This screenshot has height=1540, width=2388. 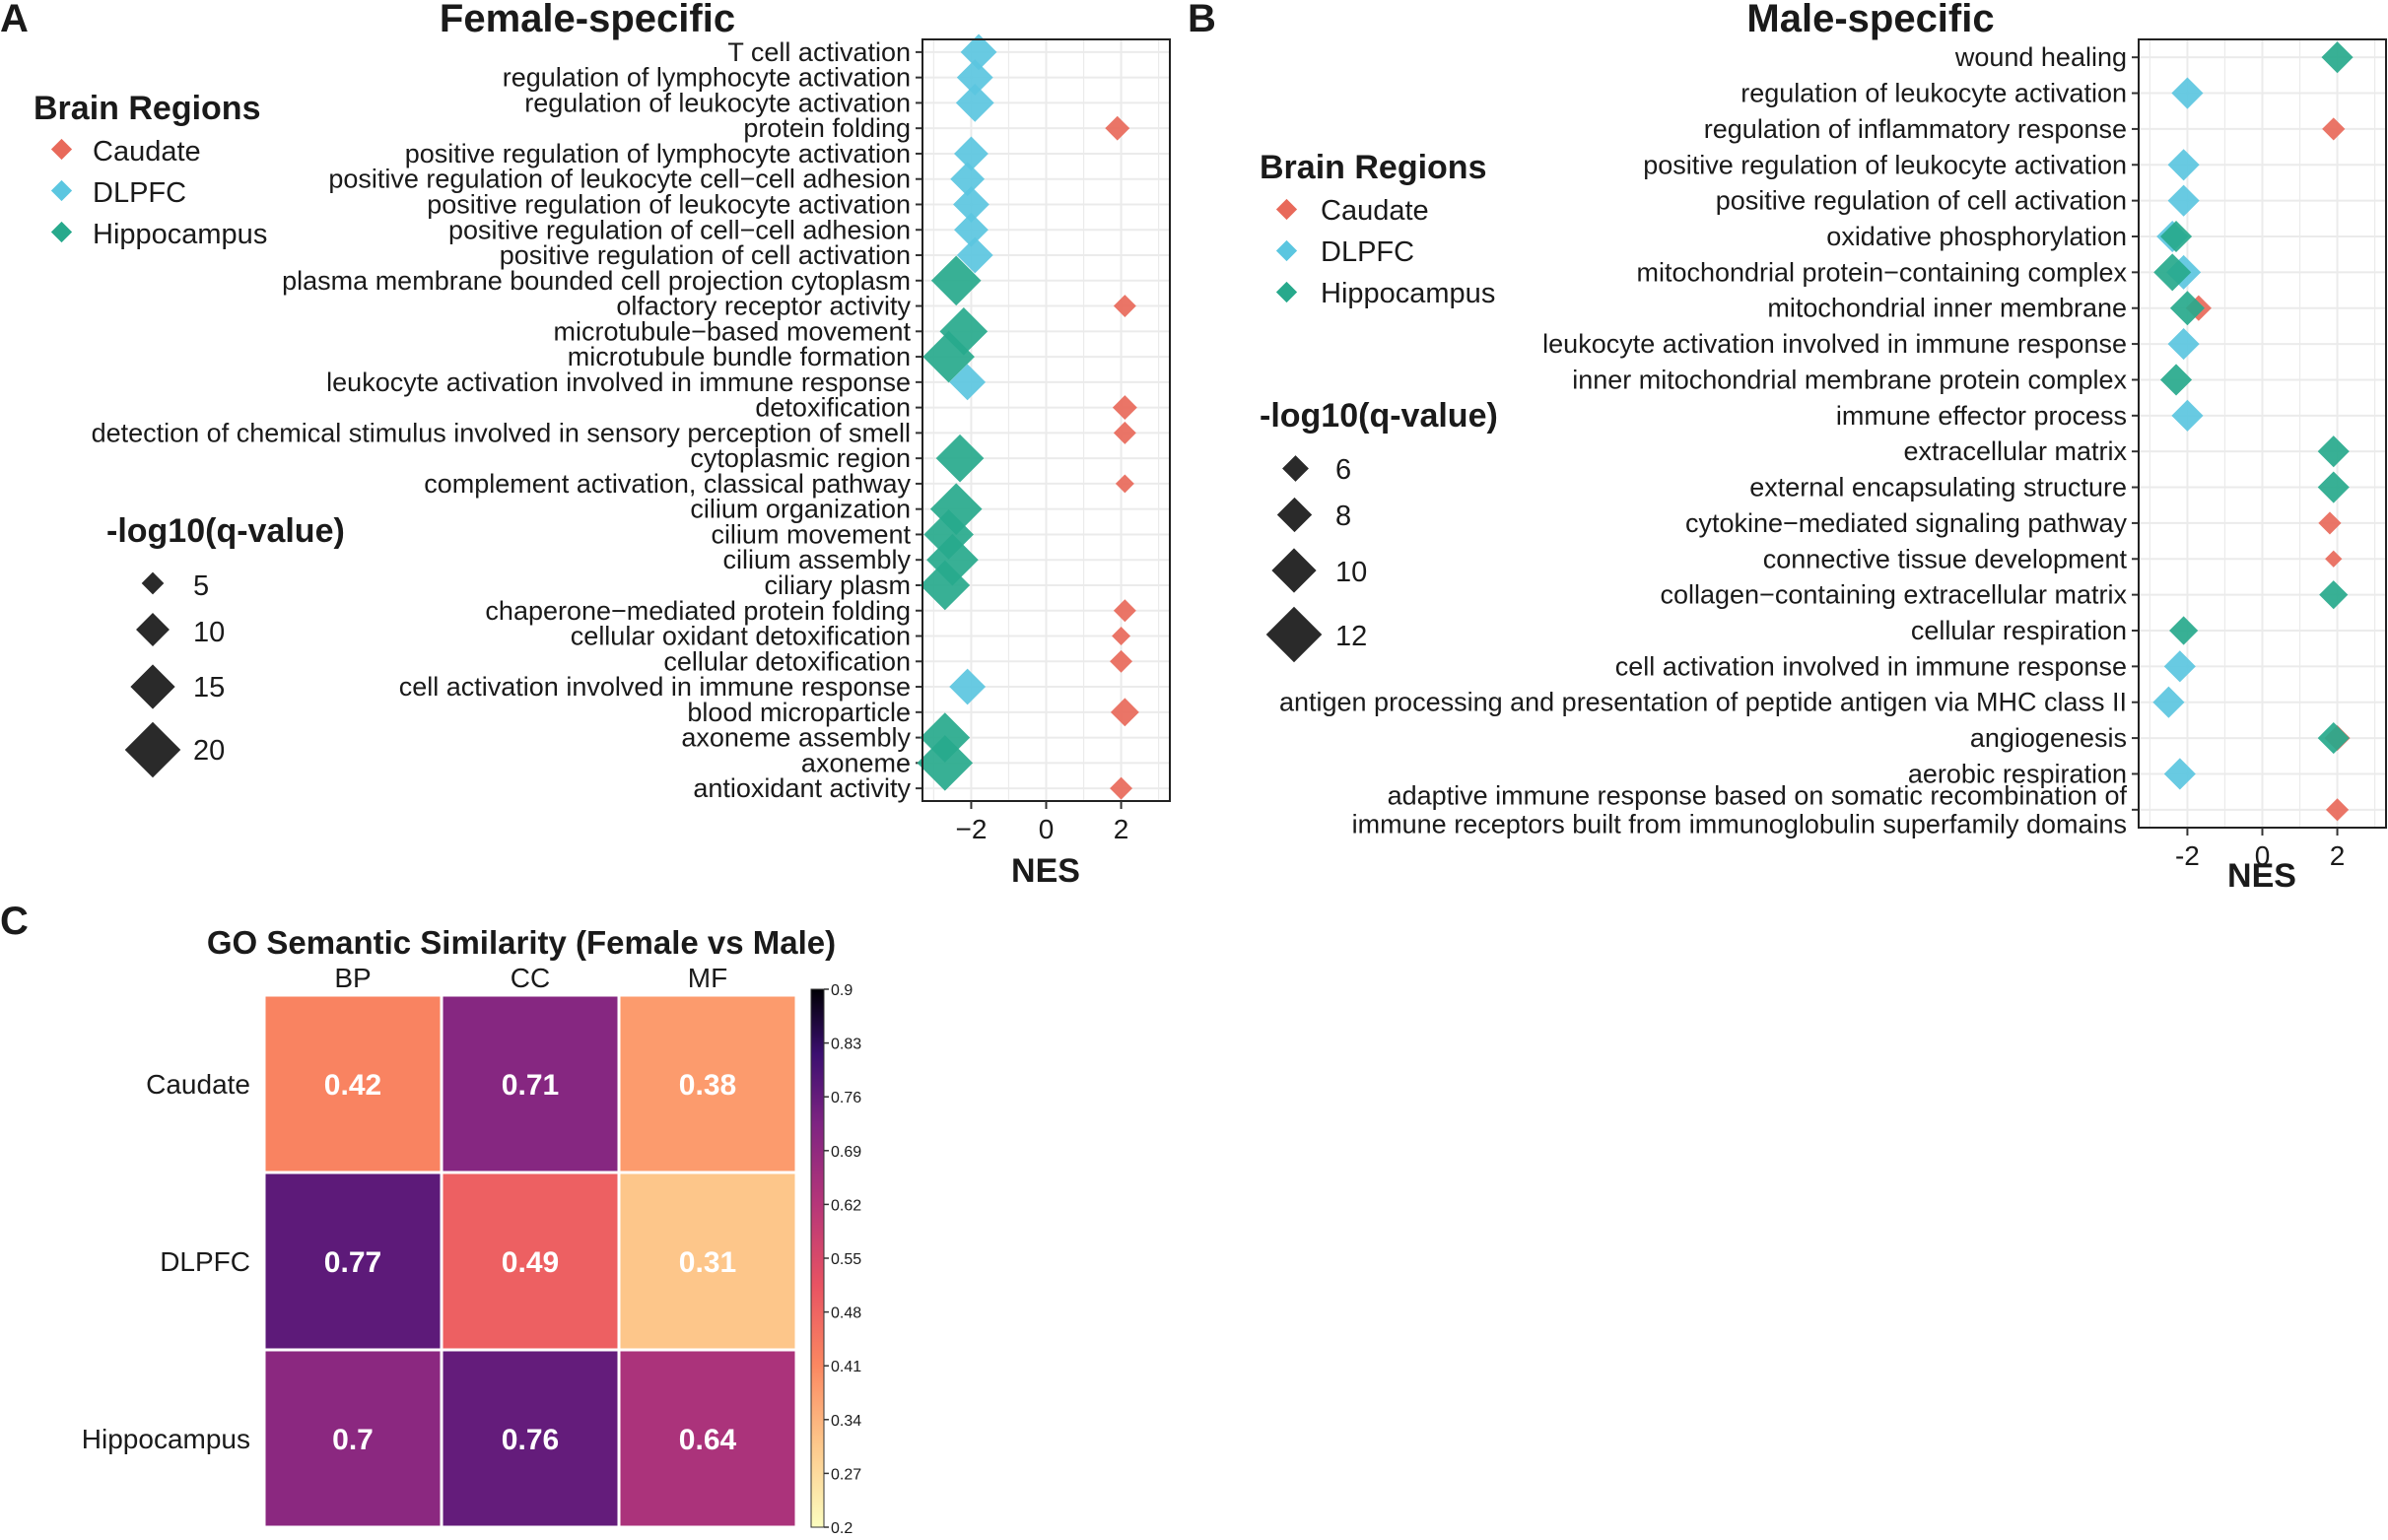 I want to click on y-tick-label-cilium-movement: cilium movement, so click(x=811, y=534).